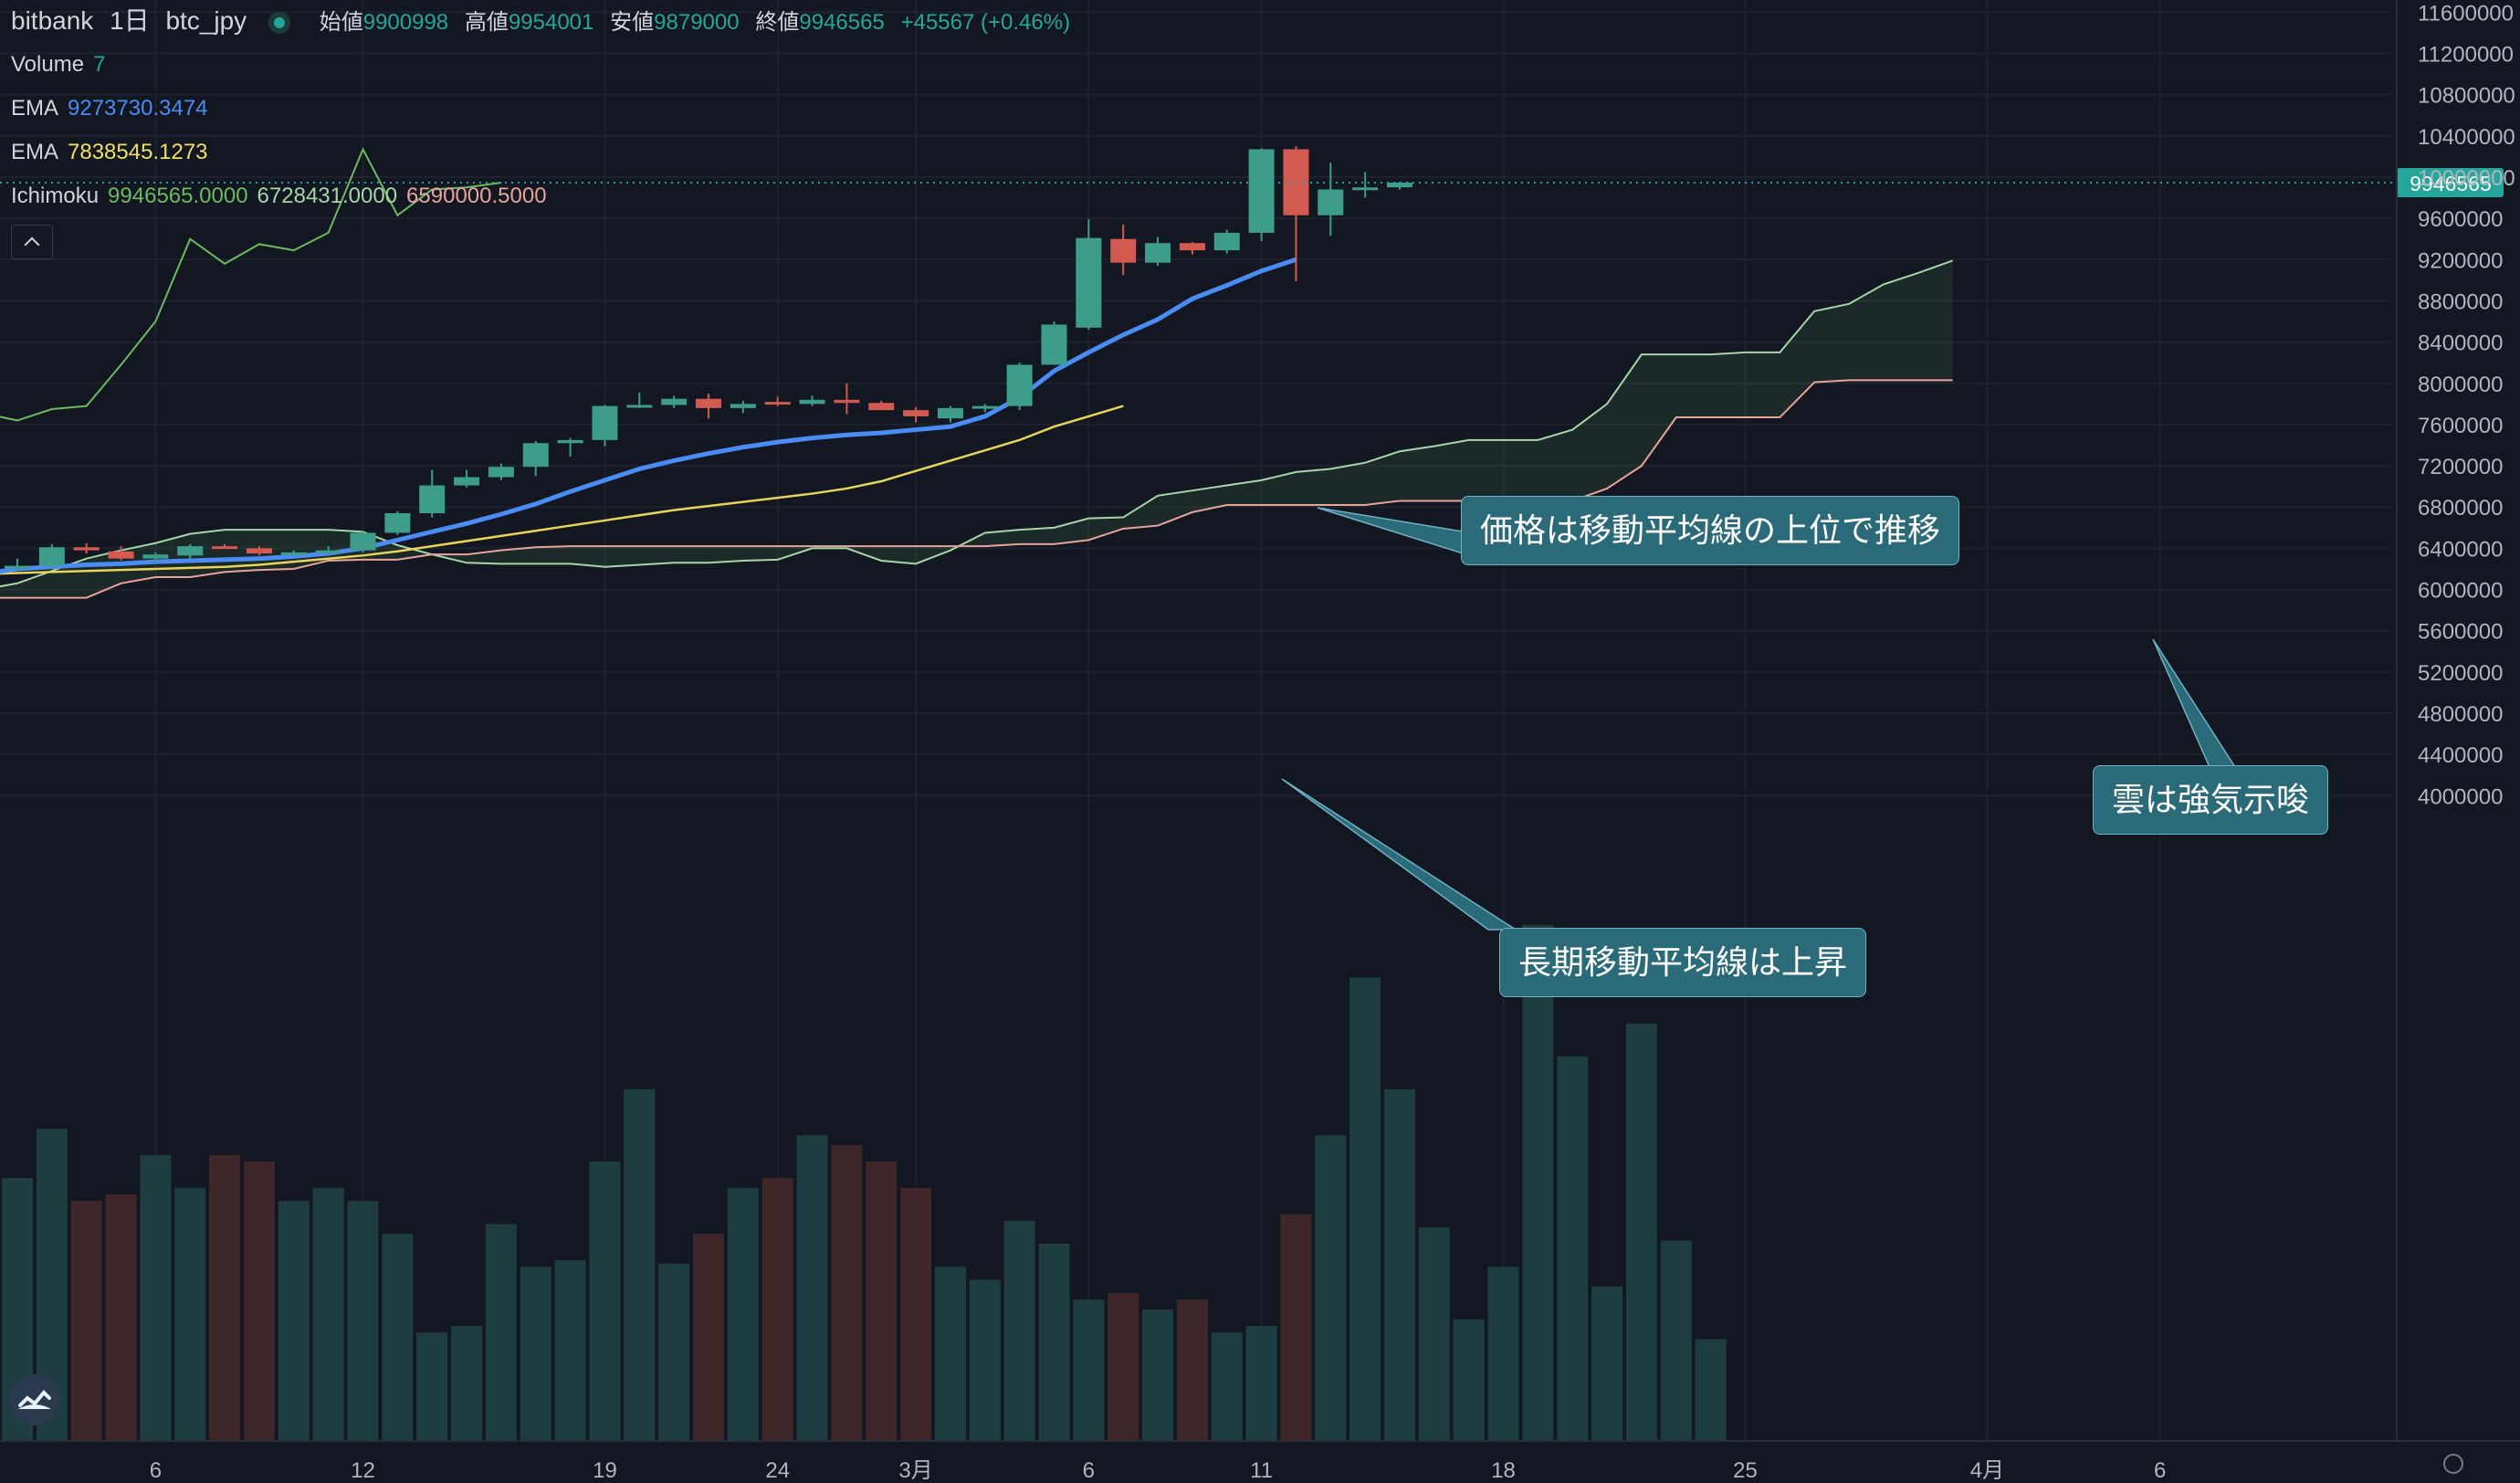 The height and width of the screenshot is (1483, 2520). I want to click on time-tick-label: 19, so click(605, 1471).